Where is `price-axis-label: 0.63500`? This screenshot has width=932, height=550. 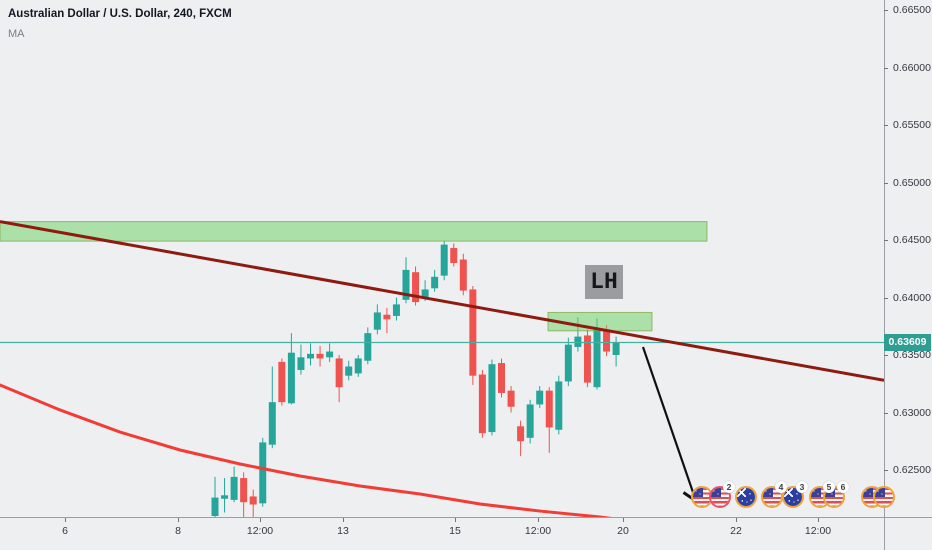 price-axis-label: 0.63500 is located at coordinates (912, 355).